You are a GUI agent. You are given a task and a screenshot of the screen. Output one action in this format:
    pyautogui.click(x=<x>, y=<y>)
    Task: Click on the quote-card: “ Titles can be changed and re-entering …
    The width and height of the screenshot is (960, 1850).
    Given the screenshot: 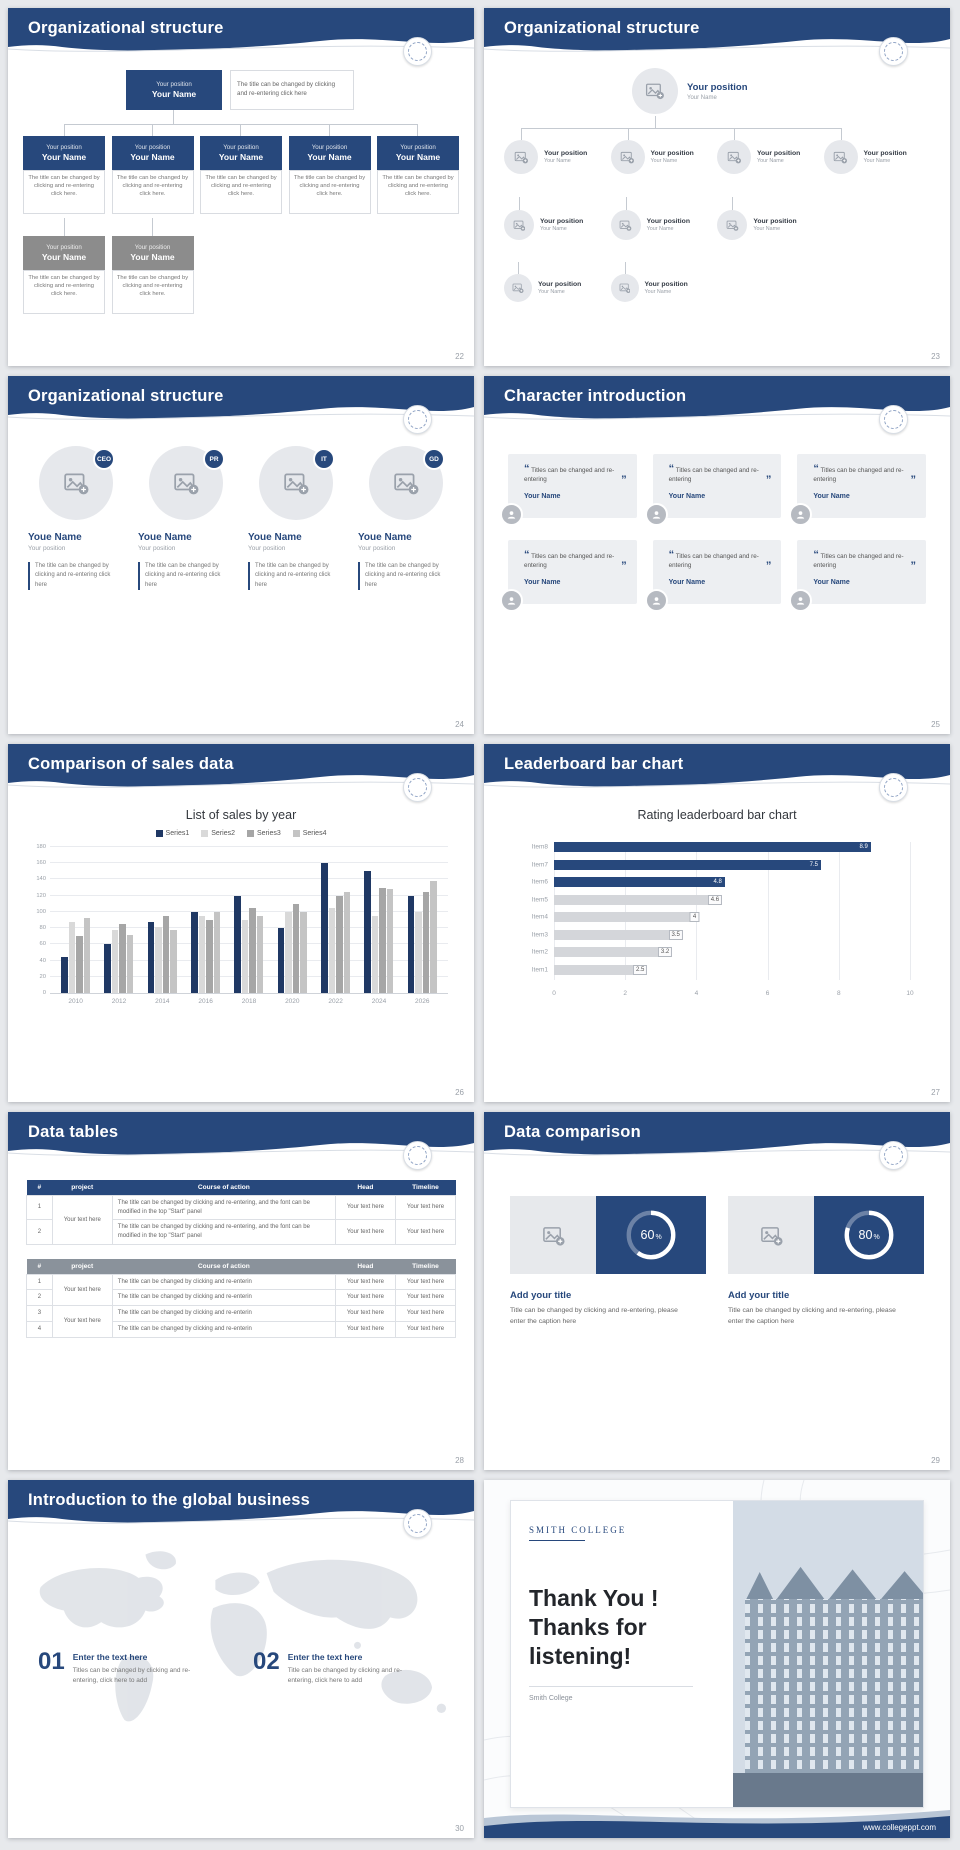 What is the action you would take?
    pyautogui.click(x=713, y=490)
    